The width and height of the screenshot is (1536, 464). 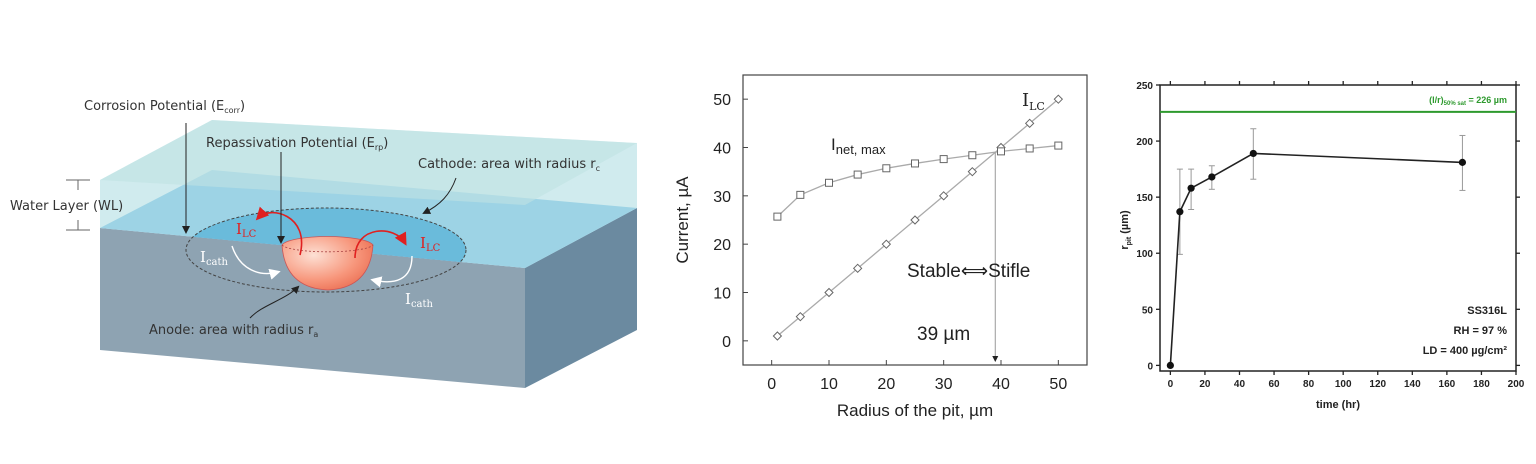 I want to click on annotation-loading-density: LD = 400 µg/cm², so click(x=1465, y=351).